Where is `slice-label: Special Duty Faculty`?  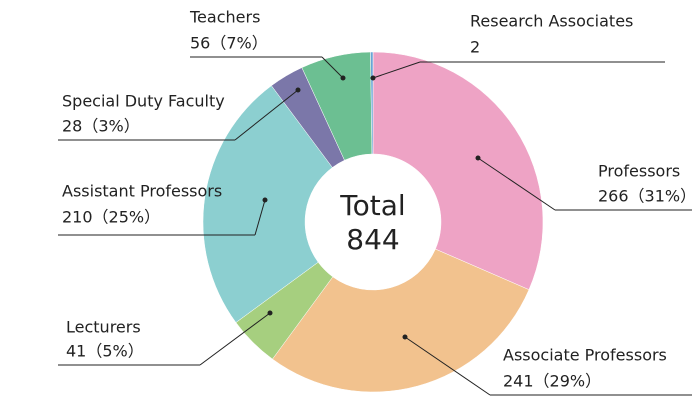 slice-label: Special Duty Faculty is located at coordinates (143, 101).